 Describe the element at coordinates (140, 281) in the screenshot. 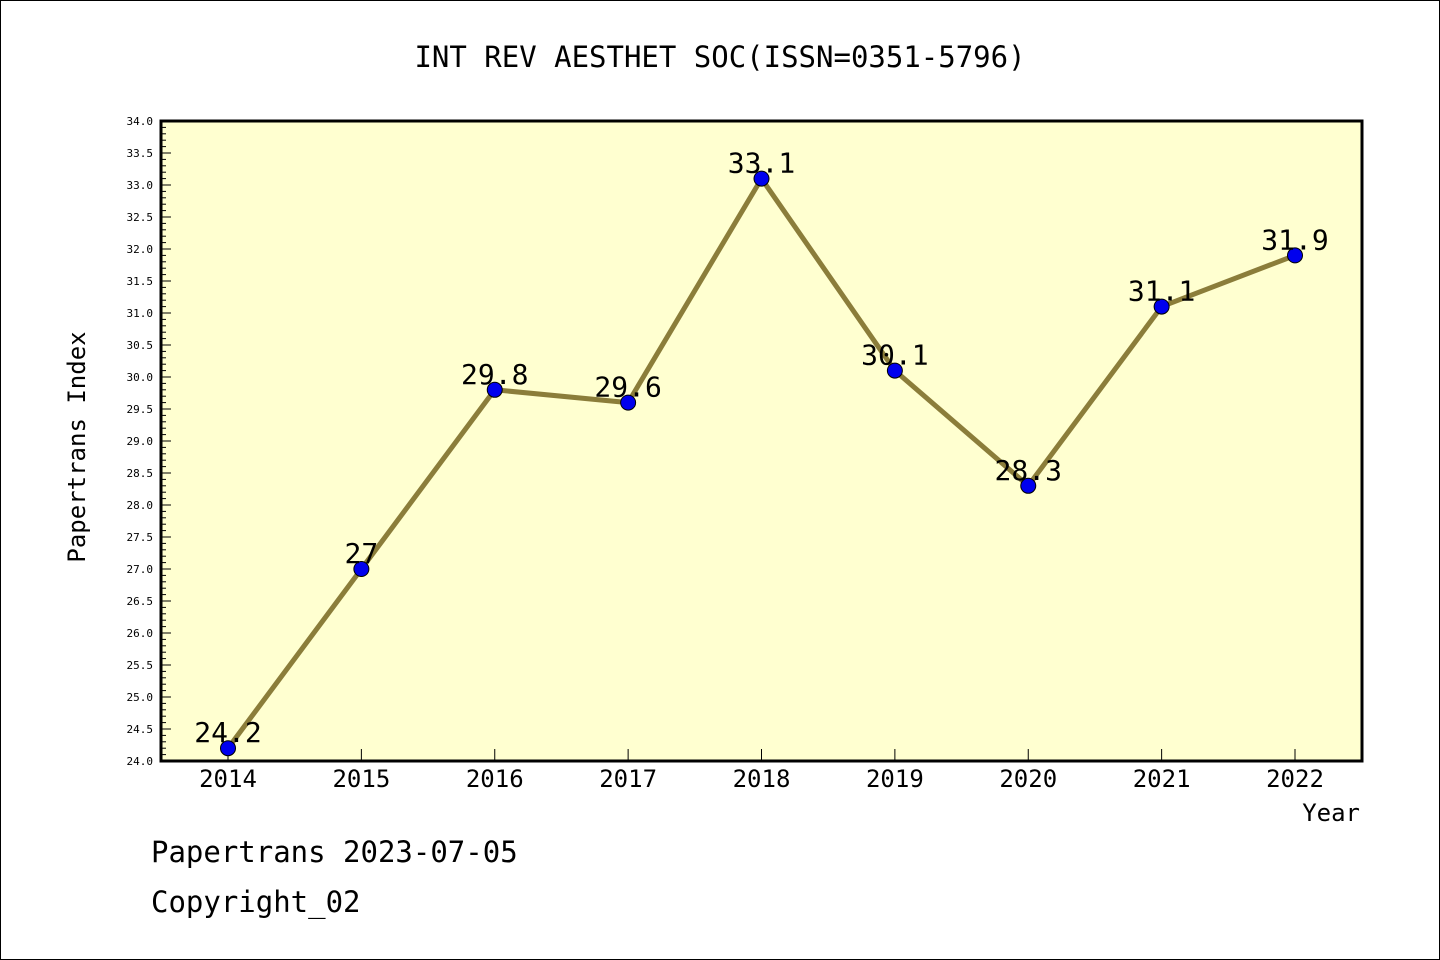

I see `y-tick-label: 31.5` at that location.